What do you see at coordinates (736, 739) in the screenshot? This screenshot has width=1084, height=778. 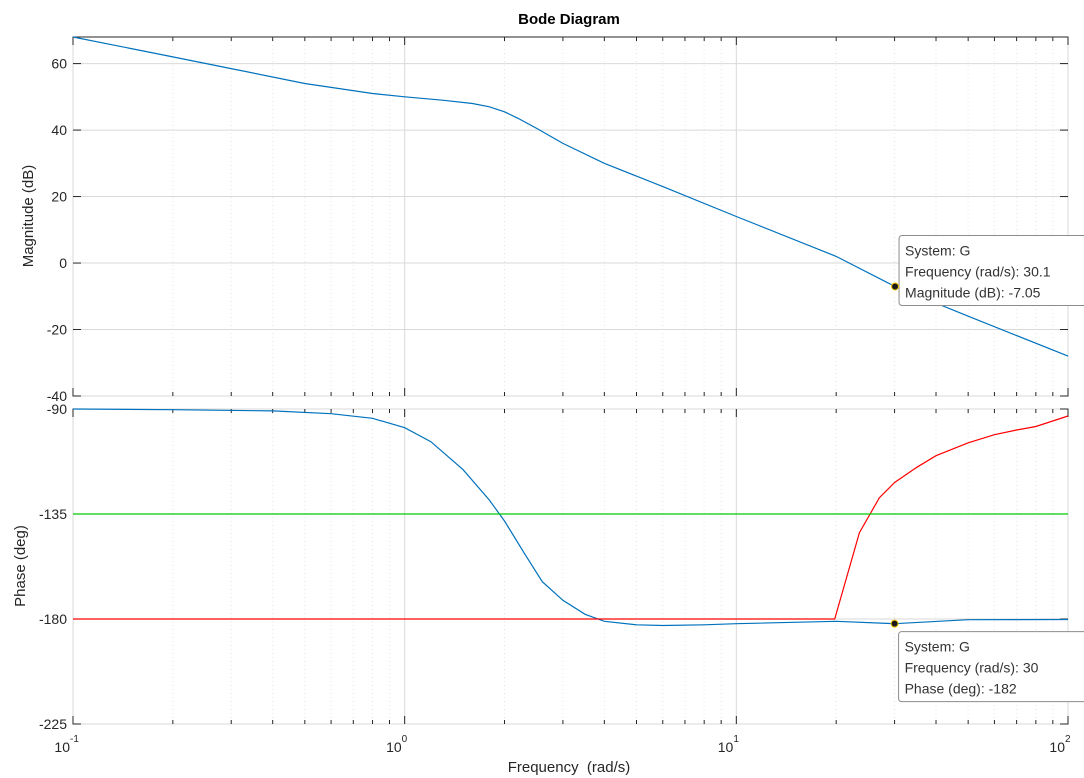 I see `x-tick-label-exp: 1` at bounding box center [736, 739].